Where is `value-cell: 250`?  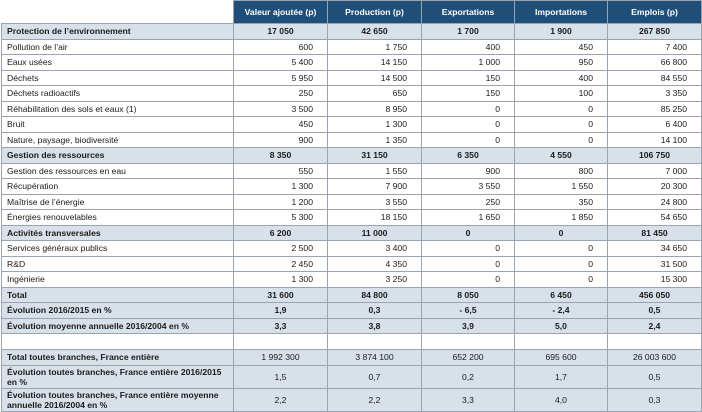 value-cell: 250 is located at coordinates (468, 201).